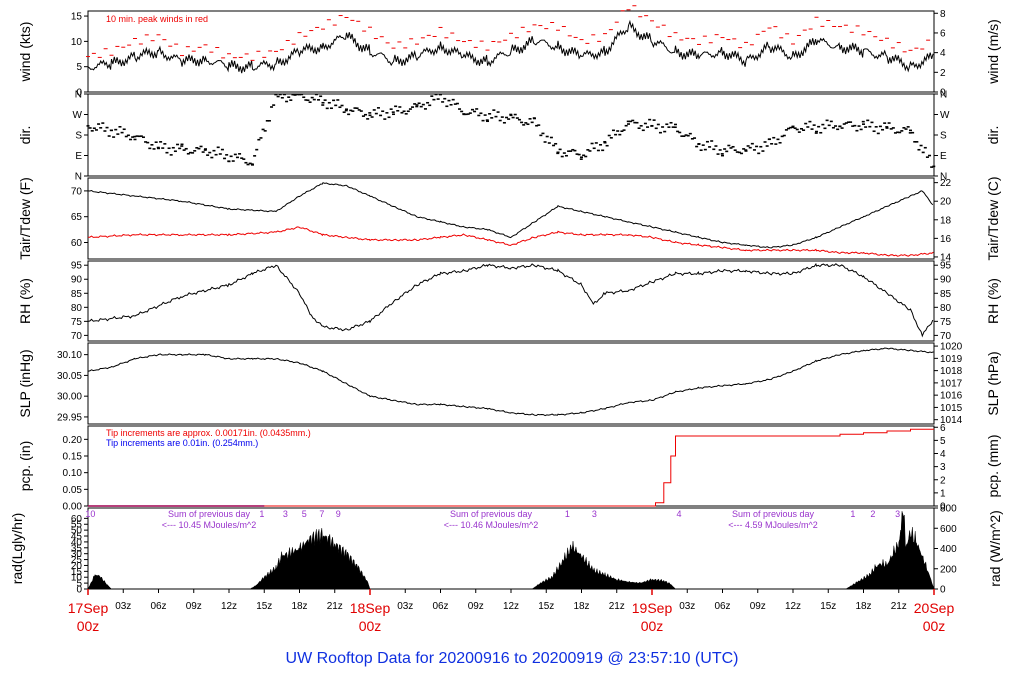 This screenshot has width=1024, height=700. Describe the element at coordinates (69, 376) in the screenshot. I see `slp-left-tick-label: 30.05` at that location.